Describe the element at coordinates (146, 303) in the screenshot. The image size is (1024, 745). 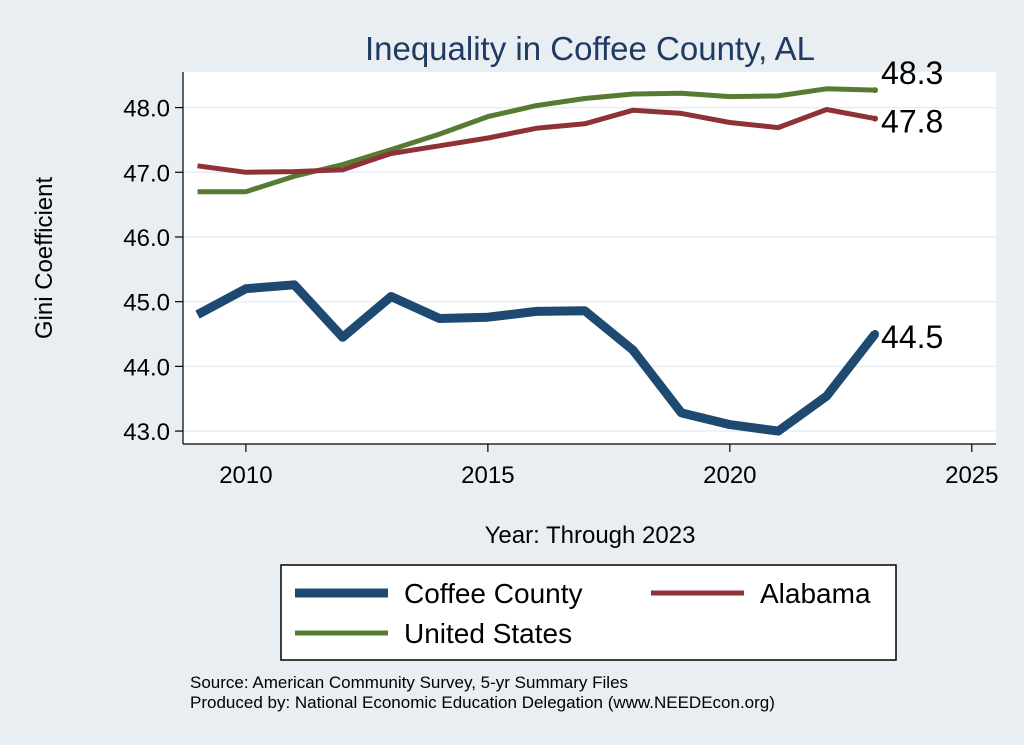
I see `y-tick-label: 45.0` at that location.